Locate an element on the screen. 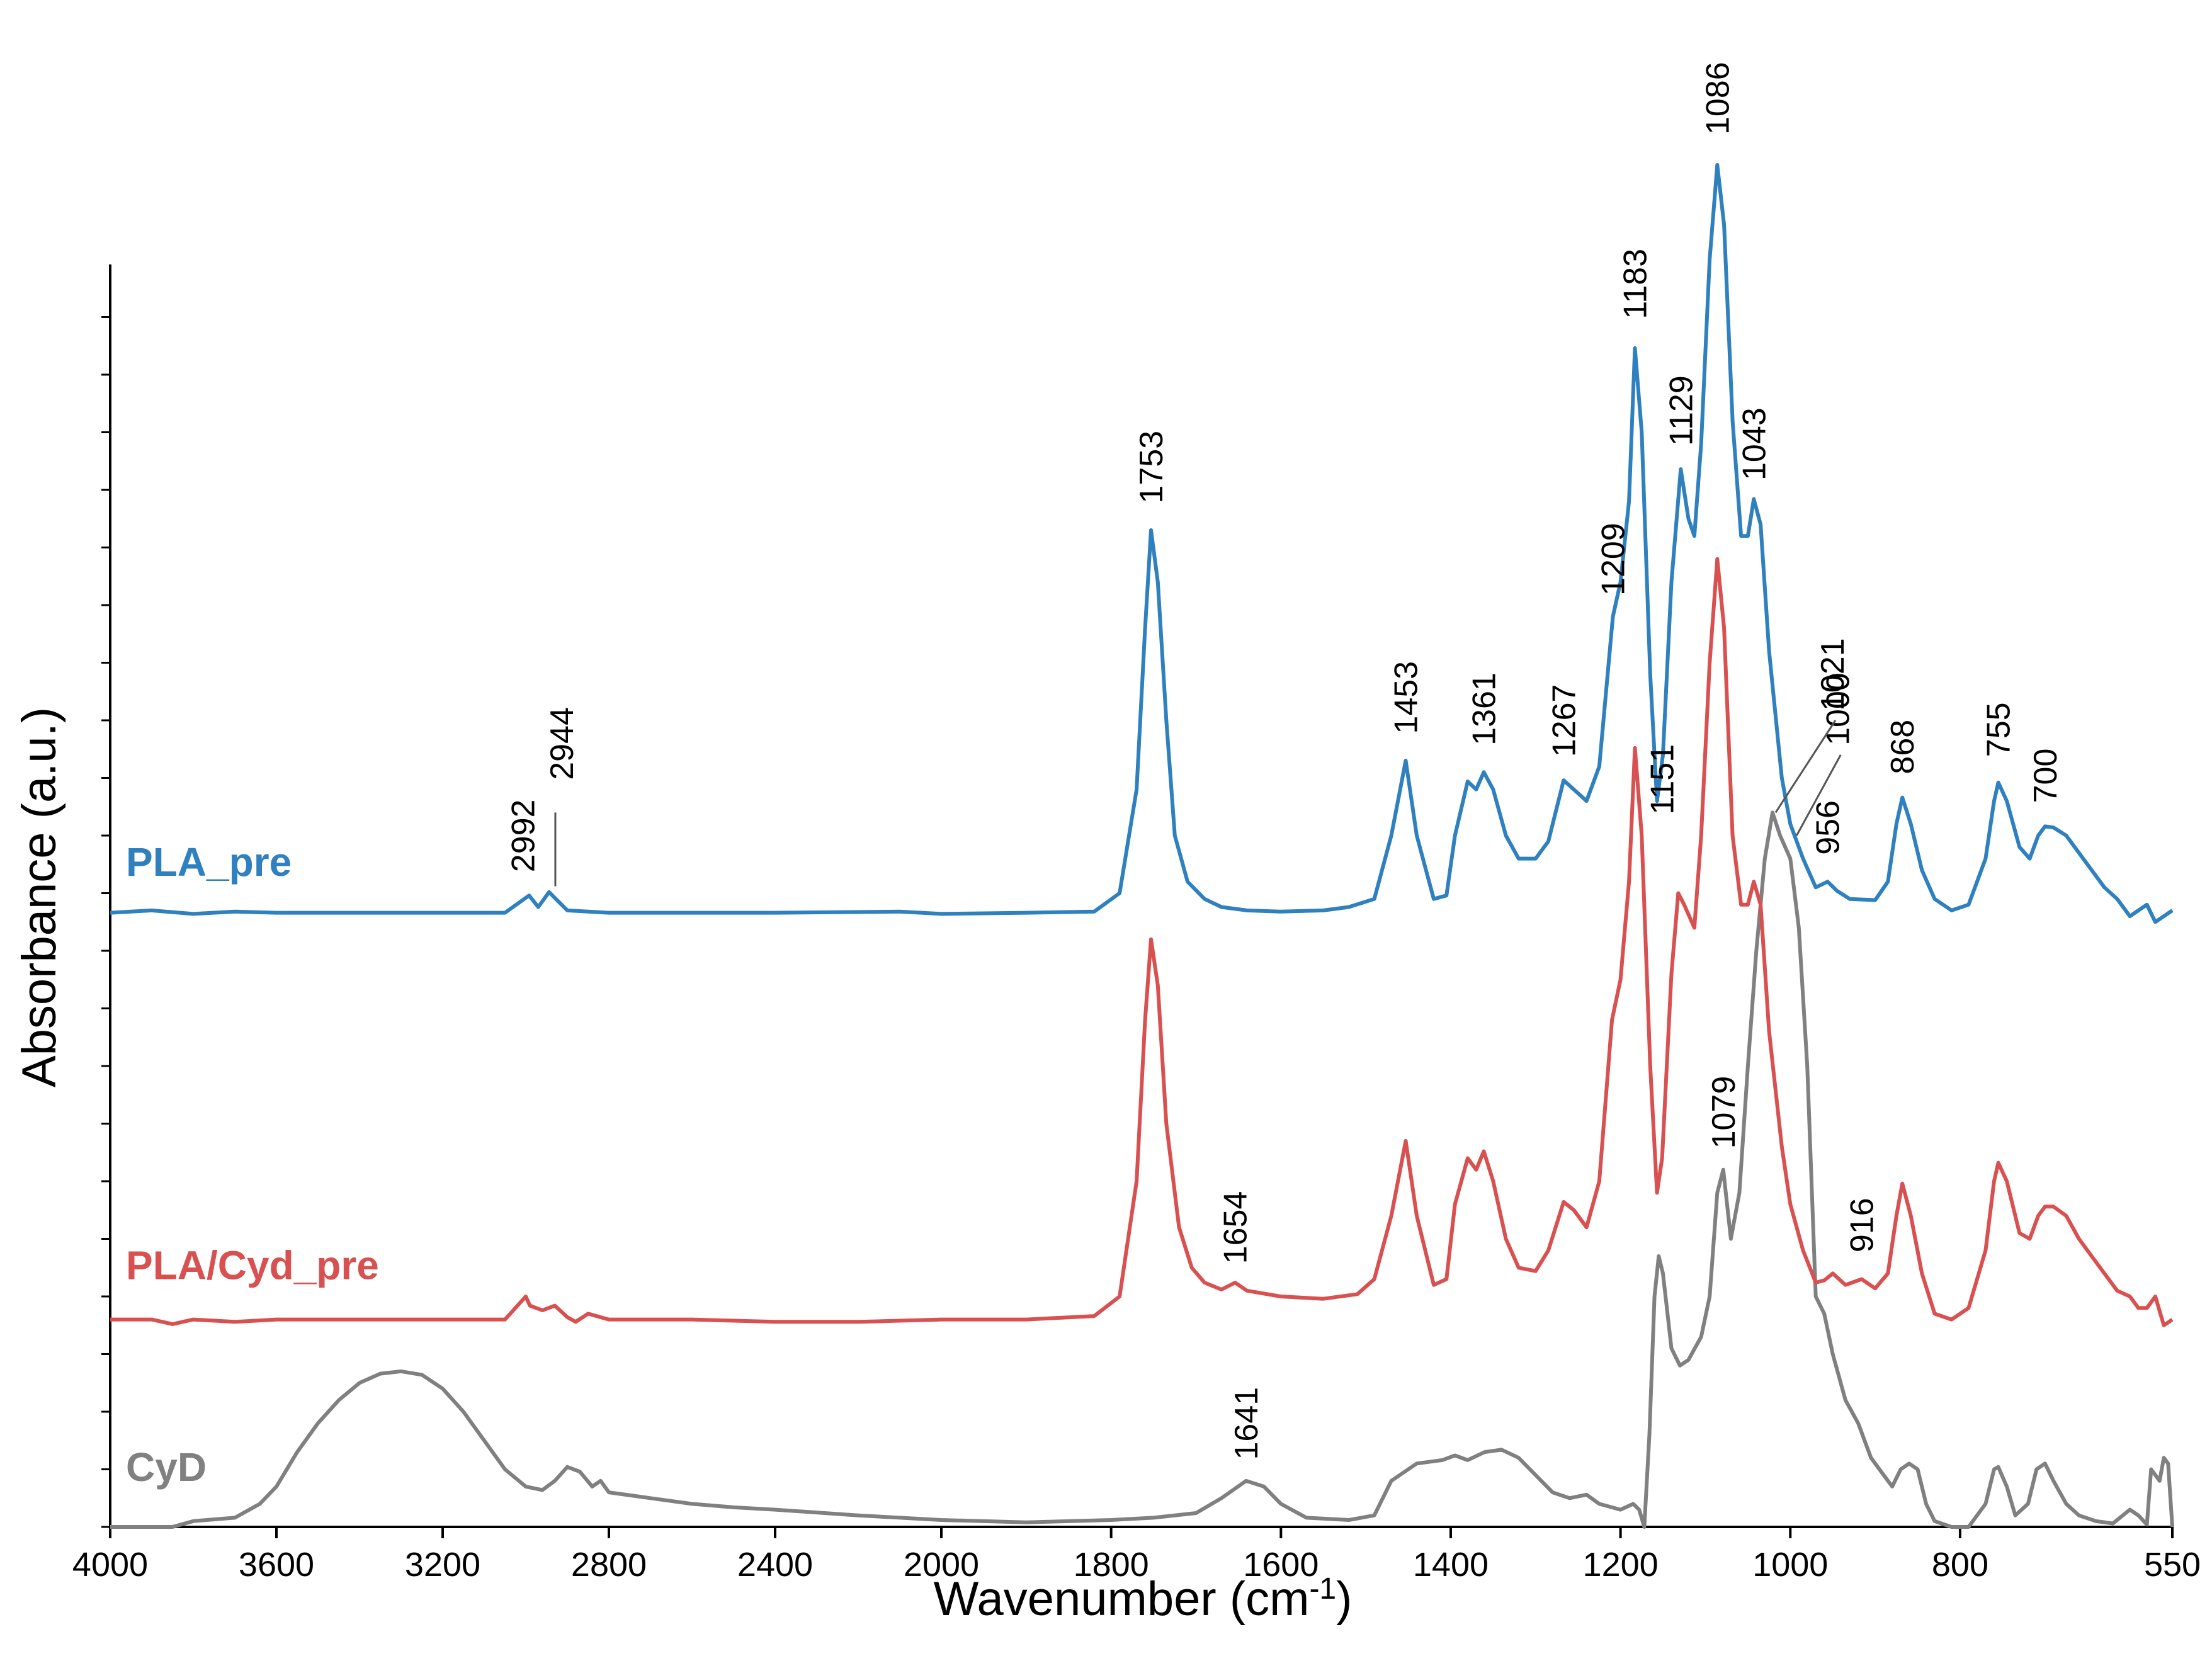  peak-label: 755 is located at coordinates (1999, 730).